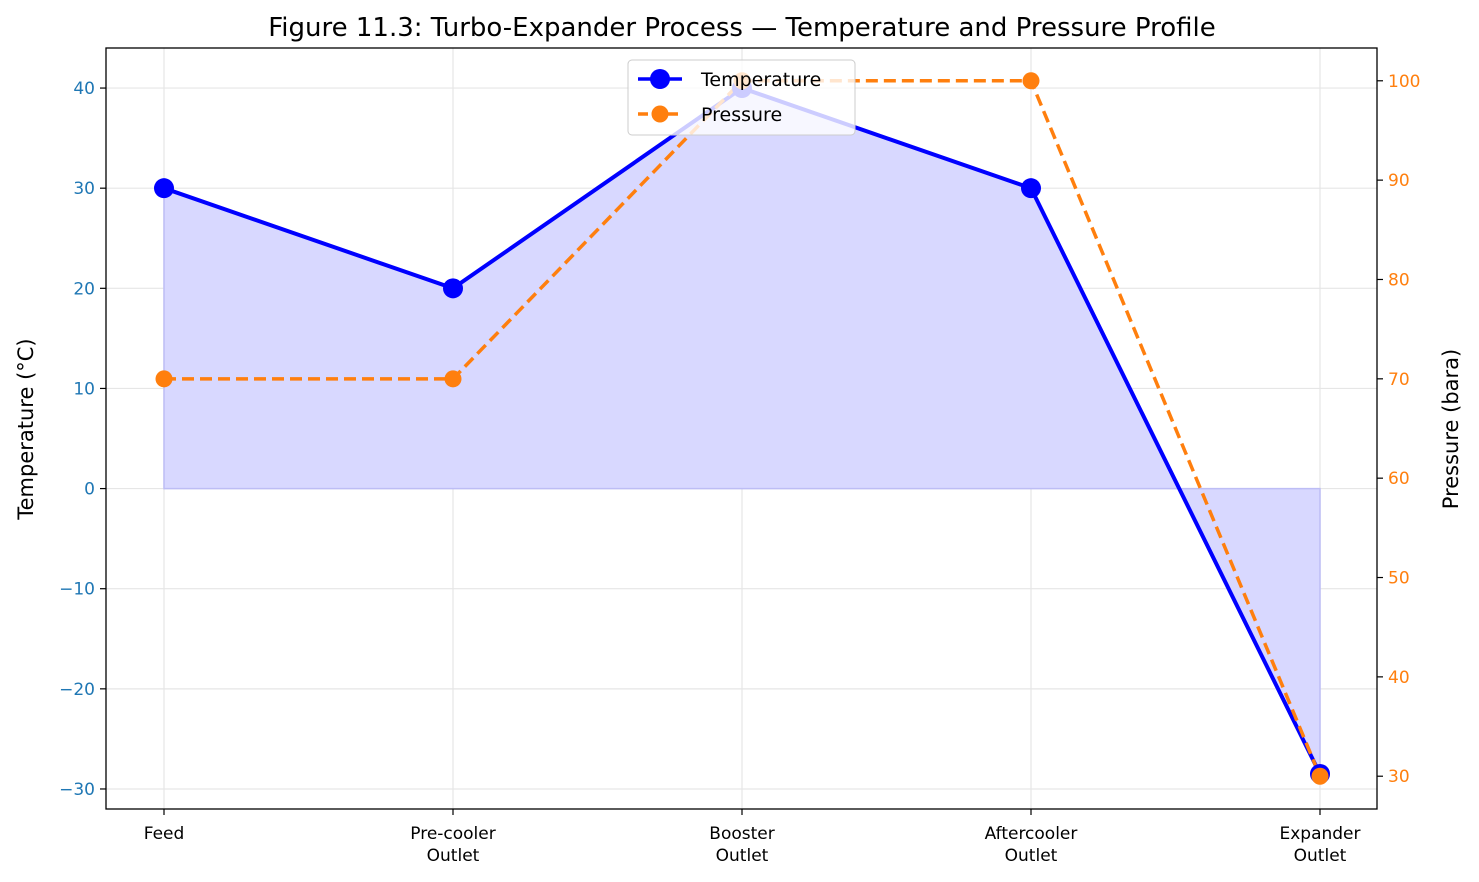 This screenshot has width=1479, height=882. I want to click on x-tick-label-1-line-0: Pre-cooler, so click(452, 834).